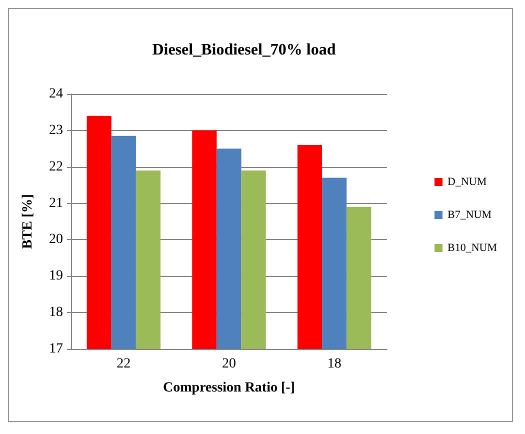 The image size is (525, 434). What do you see at coordinates (56, 349) in the screenshot?
I see `y-tick-label: 17` at bounding box center [56, 349].